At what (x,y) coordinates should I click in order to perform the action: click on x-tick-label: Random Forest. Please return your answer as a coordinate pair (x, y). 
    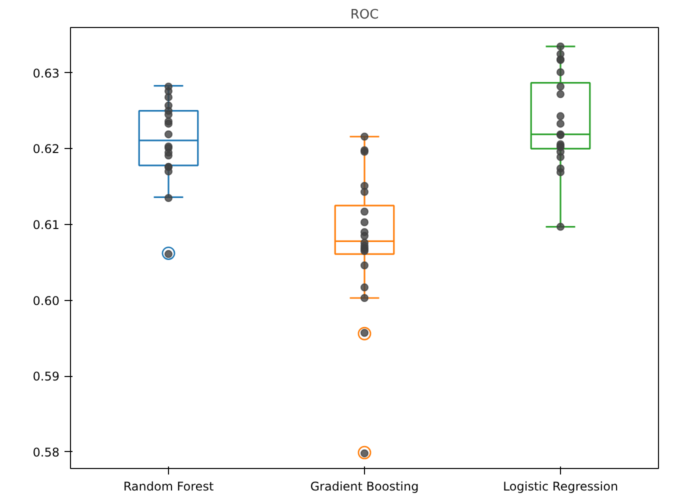
    Looking at the image, I should click on (168, 487).